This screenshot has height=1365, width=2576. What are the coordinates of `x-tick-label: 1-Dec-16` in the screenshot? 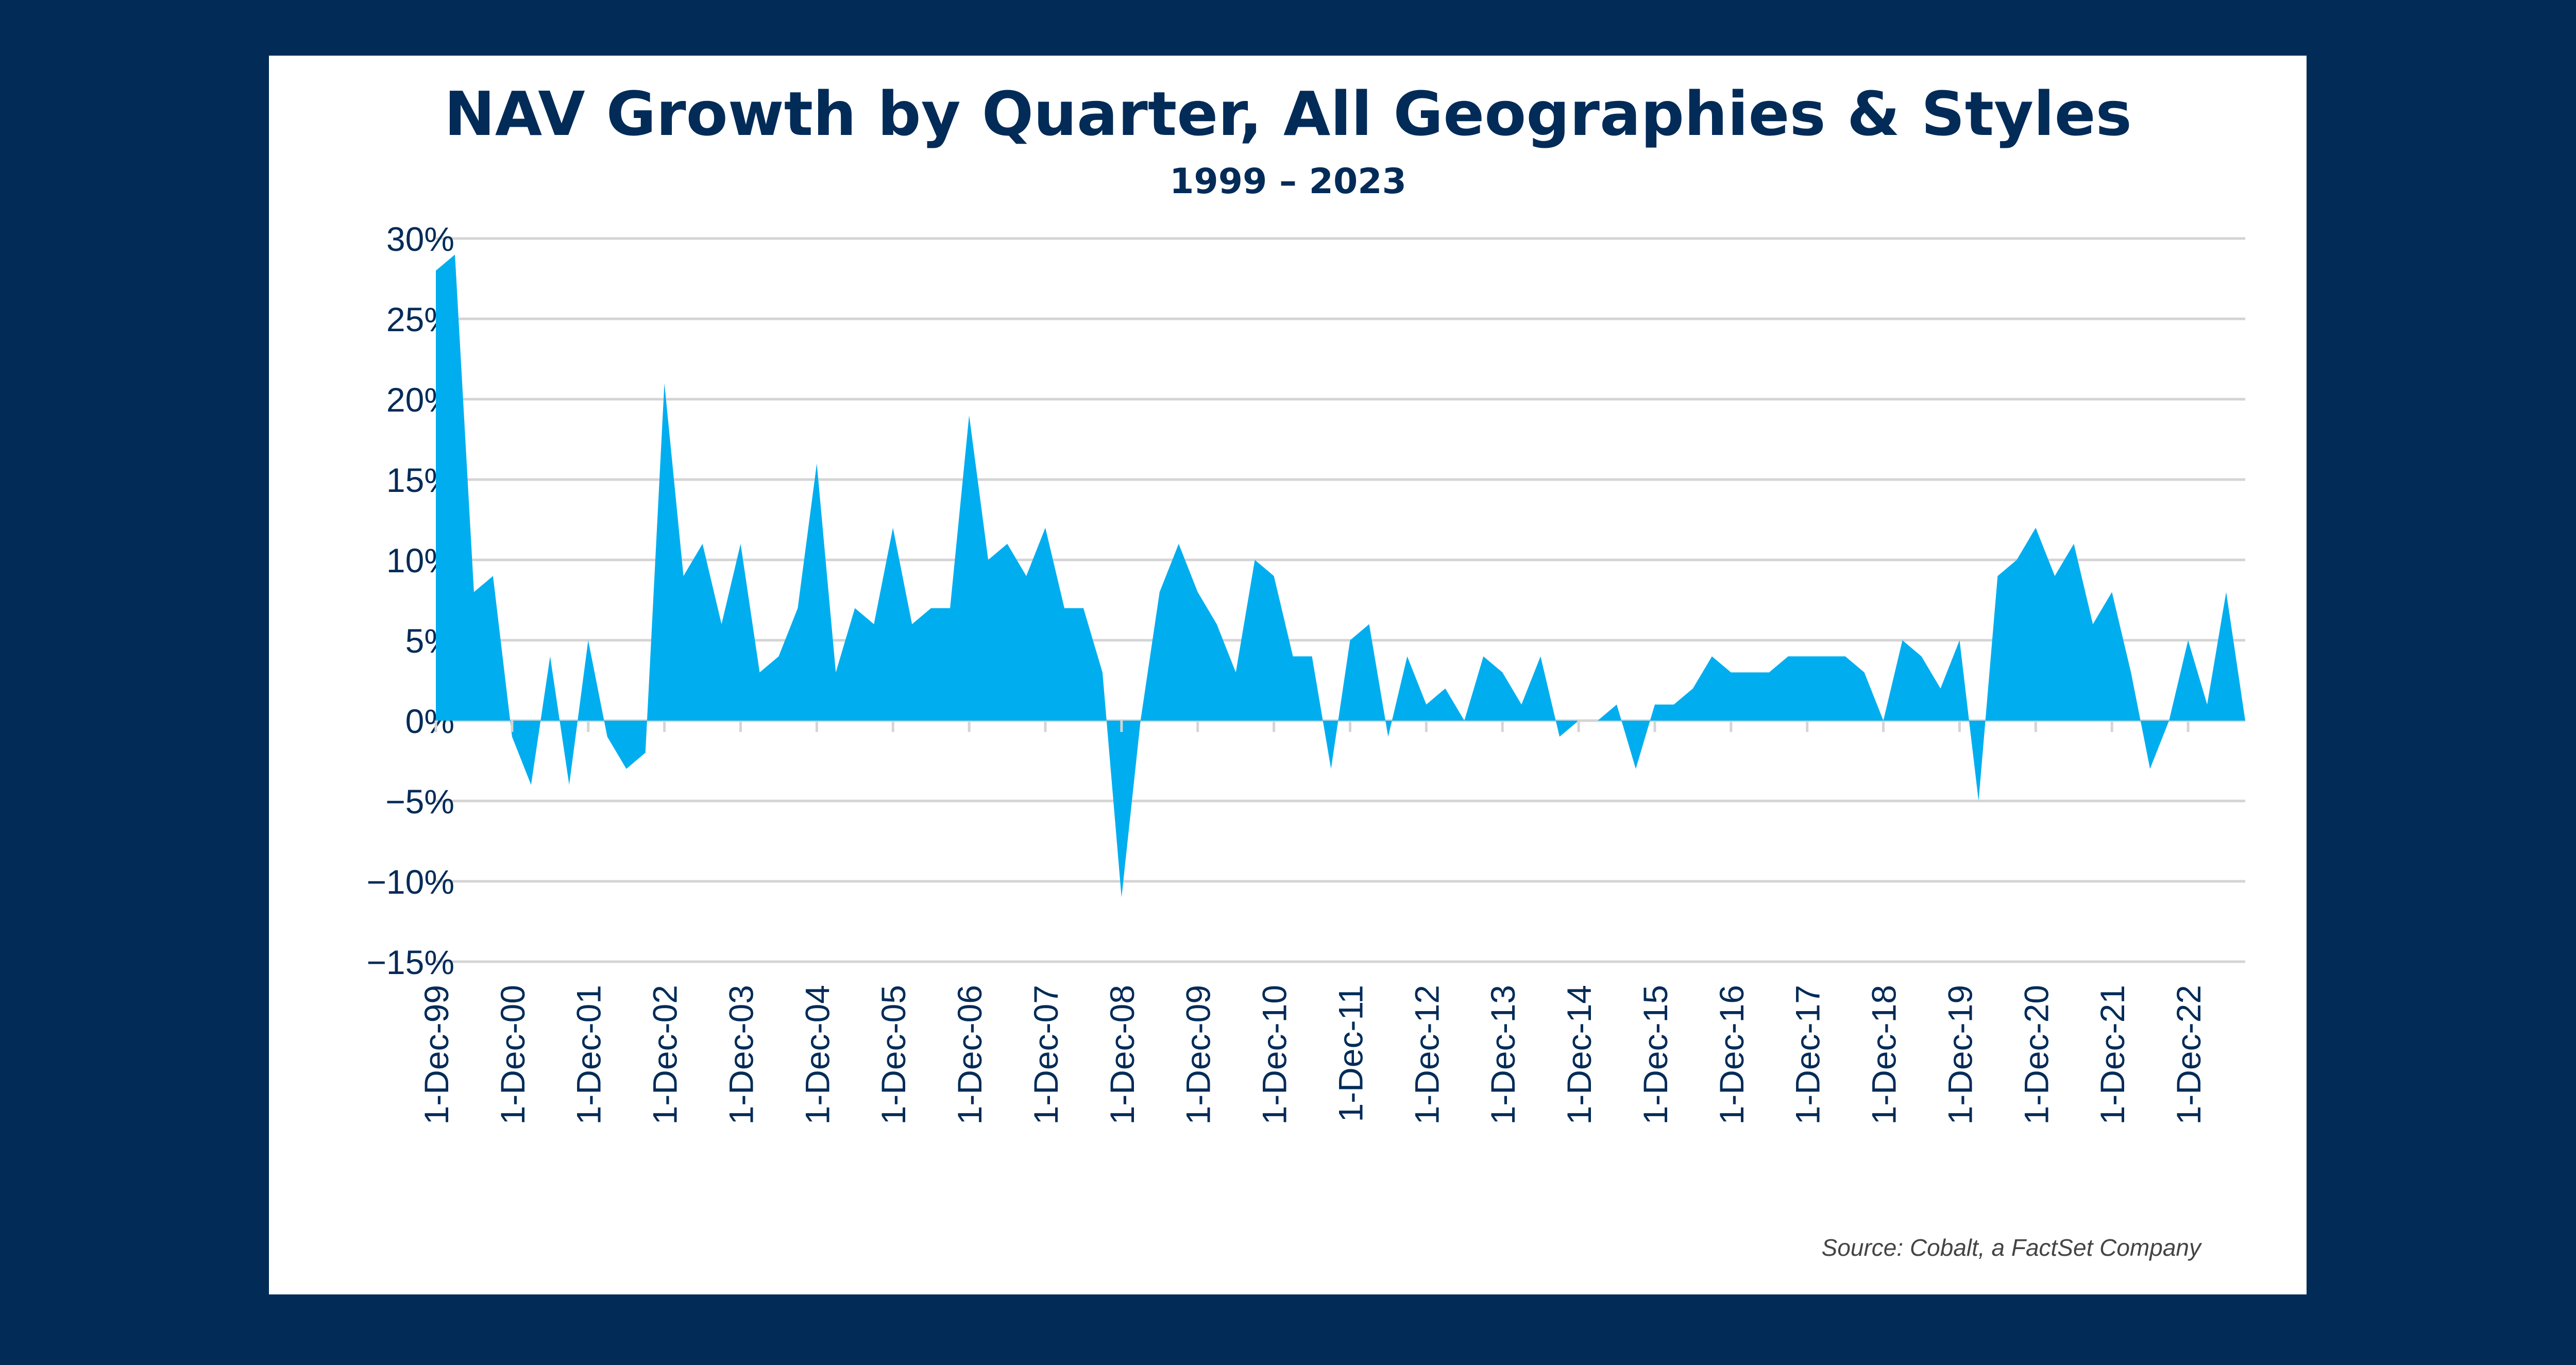 It's located at (1732, 1054).